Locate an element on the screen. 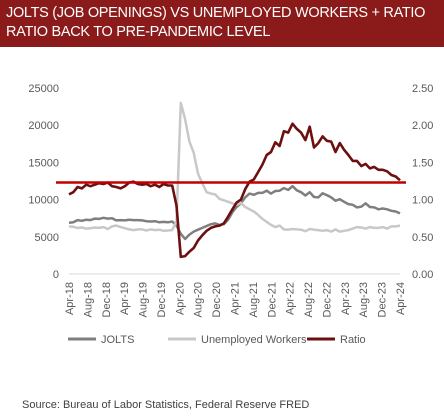  x-tick-label: Aug-22 is located at coordinates (309, 299).